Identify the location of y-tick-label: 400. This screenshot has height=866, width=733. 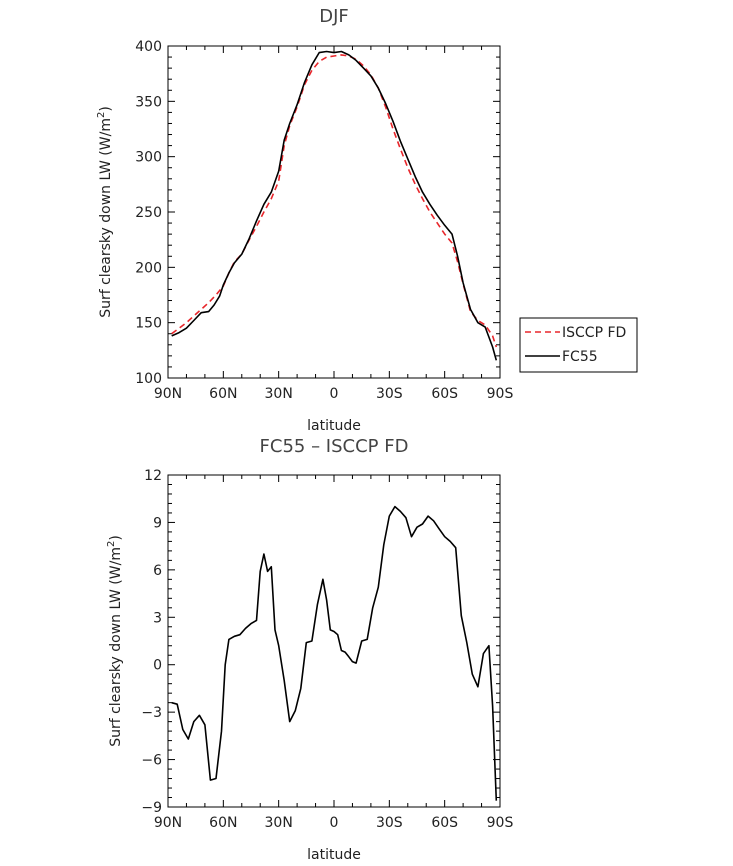
(148, 47).